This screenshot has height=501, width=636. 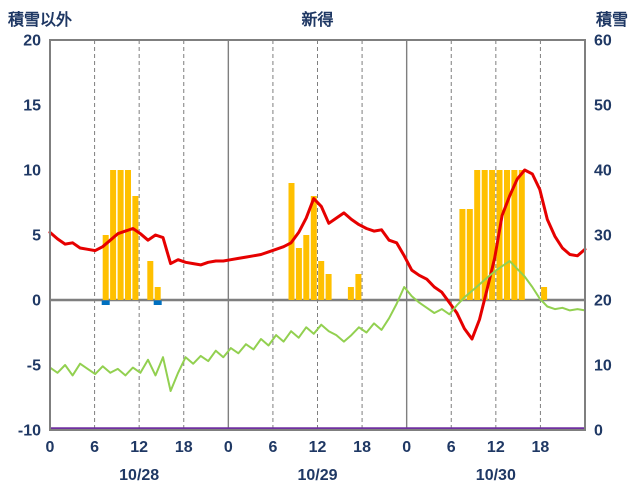 I want to click on left-axis-tick-labels: 20 15 10 5 0 -5 -10, so click(x=29, y=236).